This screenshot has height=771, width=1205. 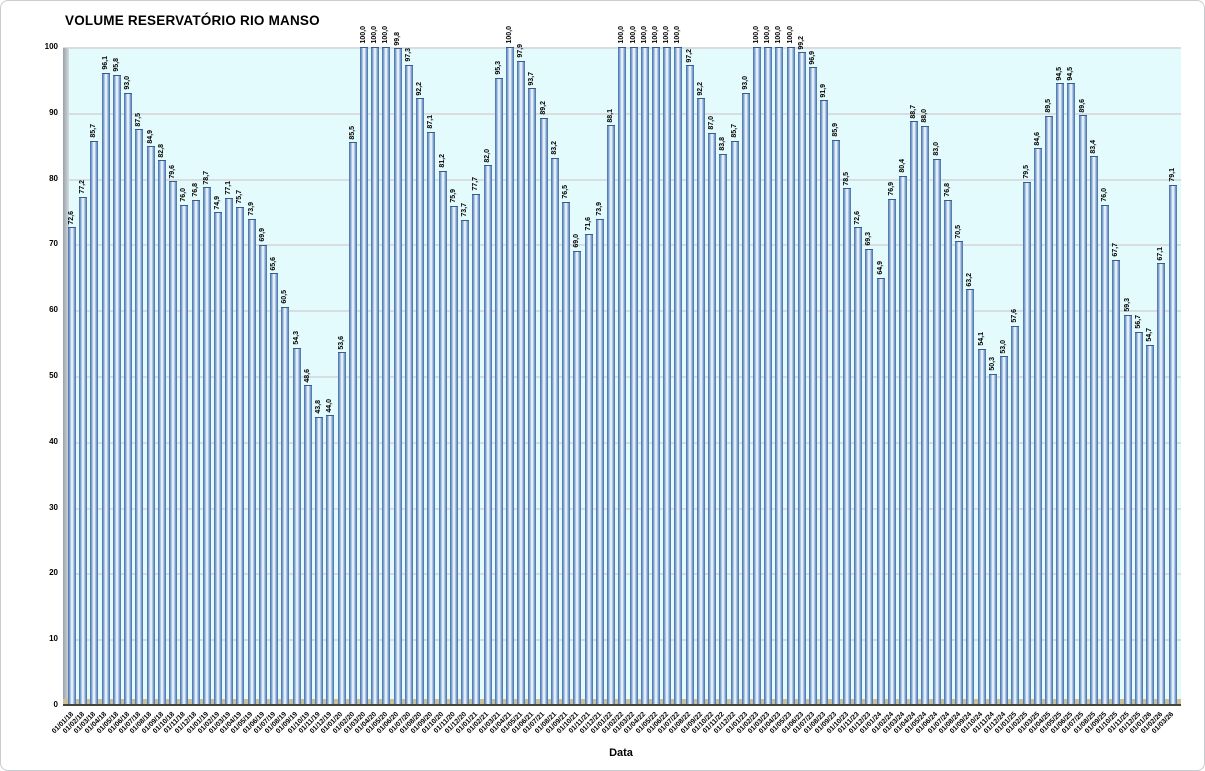 What do you see at coordinates (420, 88) in the screenshot?
I see `bar-value-label: 92,2` at bounding box center [420, 88].